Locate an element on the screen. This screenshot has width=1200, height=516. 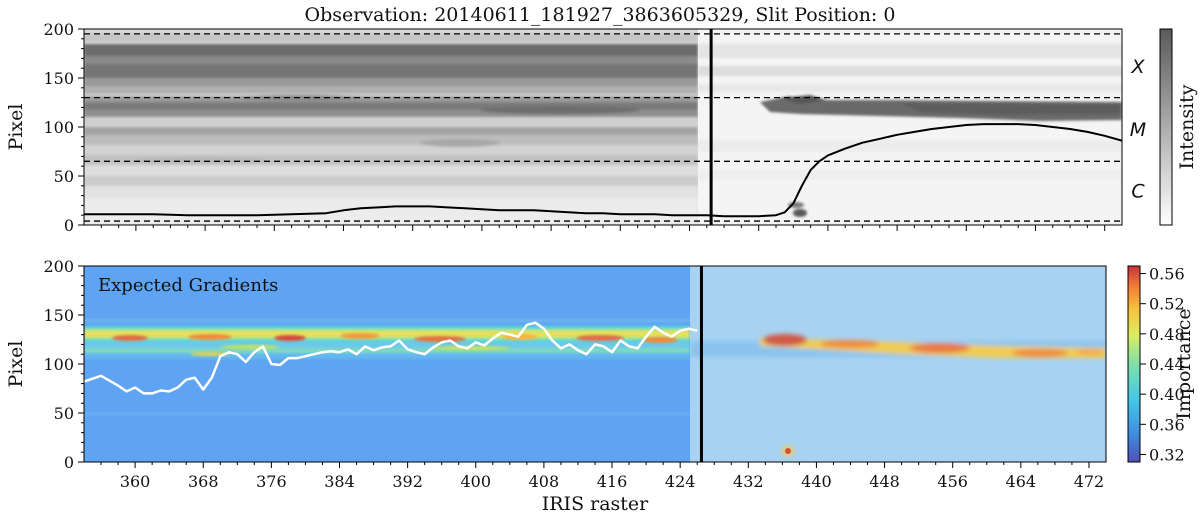
top-y-tick-label: 200 is located at coordinates (58, 29).